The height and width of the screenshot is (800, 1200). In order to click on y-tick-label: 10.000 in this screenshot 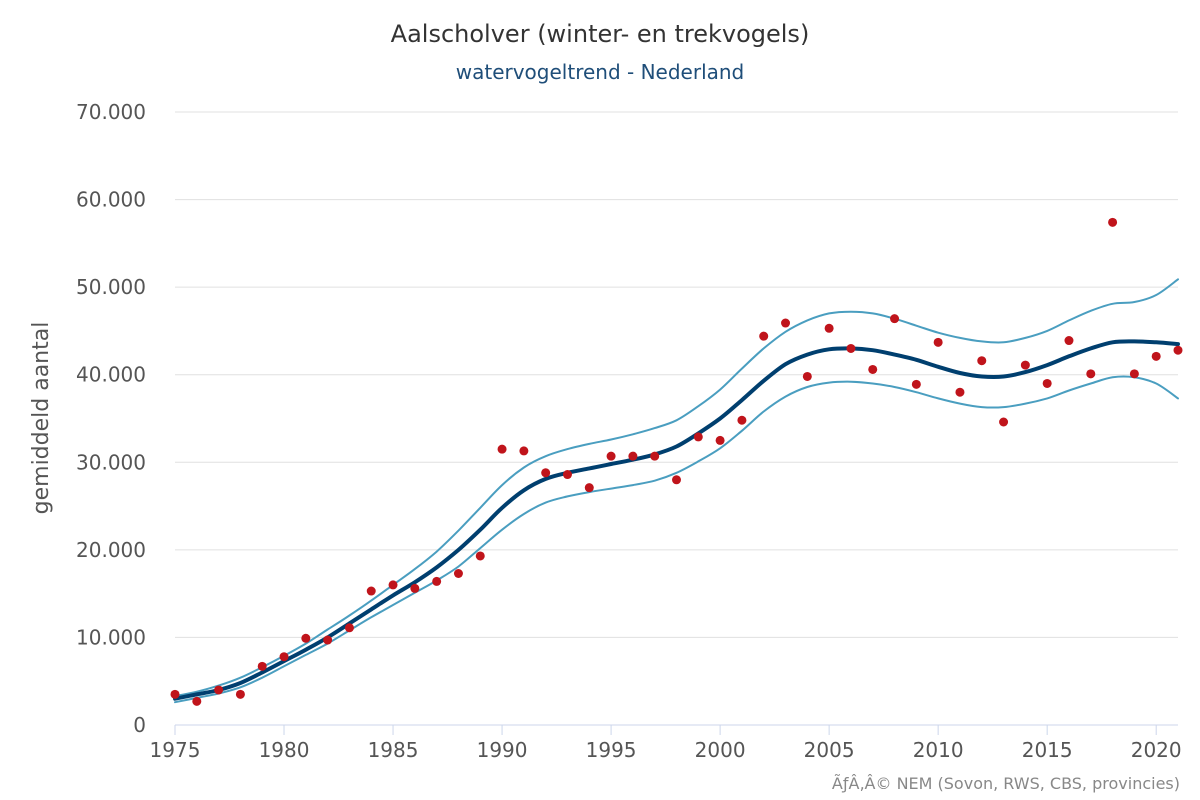, I will do `click(111, 637)`.